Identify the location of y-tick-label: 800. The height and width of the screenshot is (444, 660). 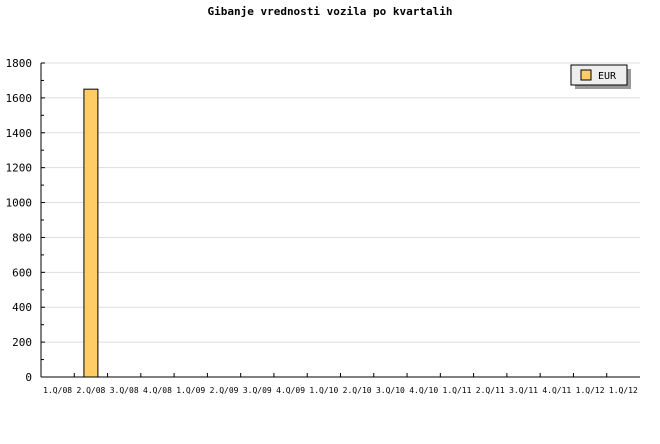
(22, 237).